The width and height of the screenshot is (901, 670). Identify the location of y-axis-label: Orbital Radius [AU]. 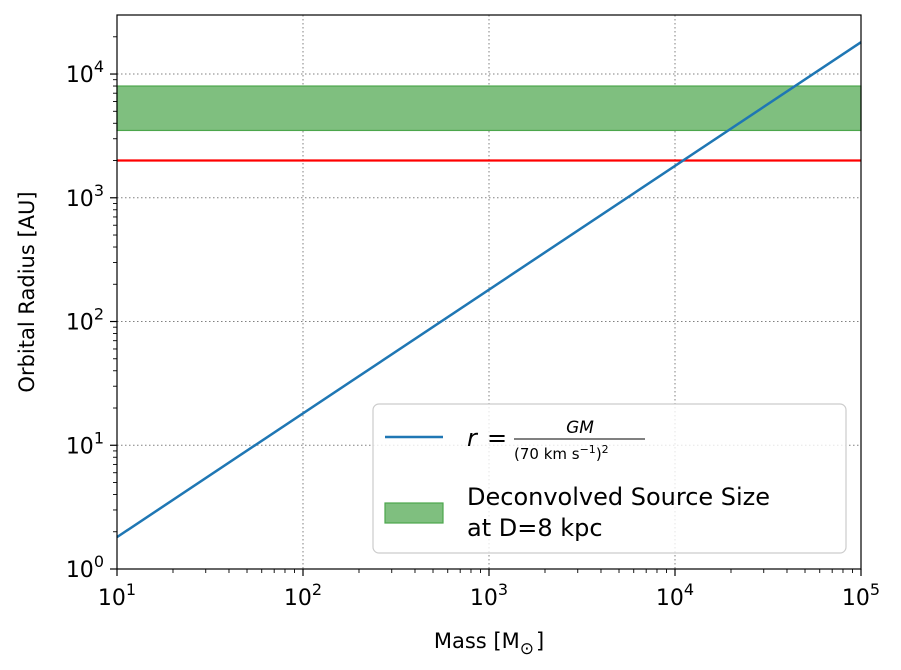
(27, 291).